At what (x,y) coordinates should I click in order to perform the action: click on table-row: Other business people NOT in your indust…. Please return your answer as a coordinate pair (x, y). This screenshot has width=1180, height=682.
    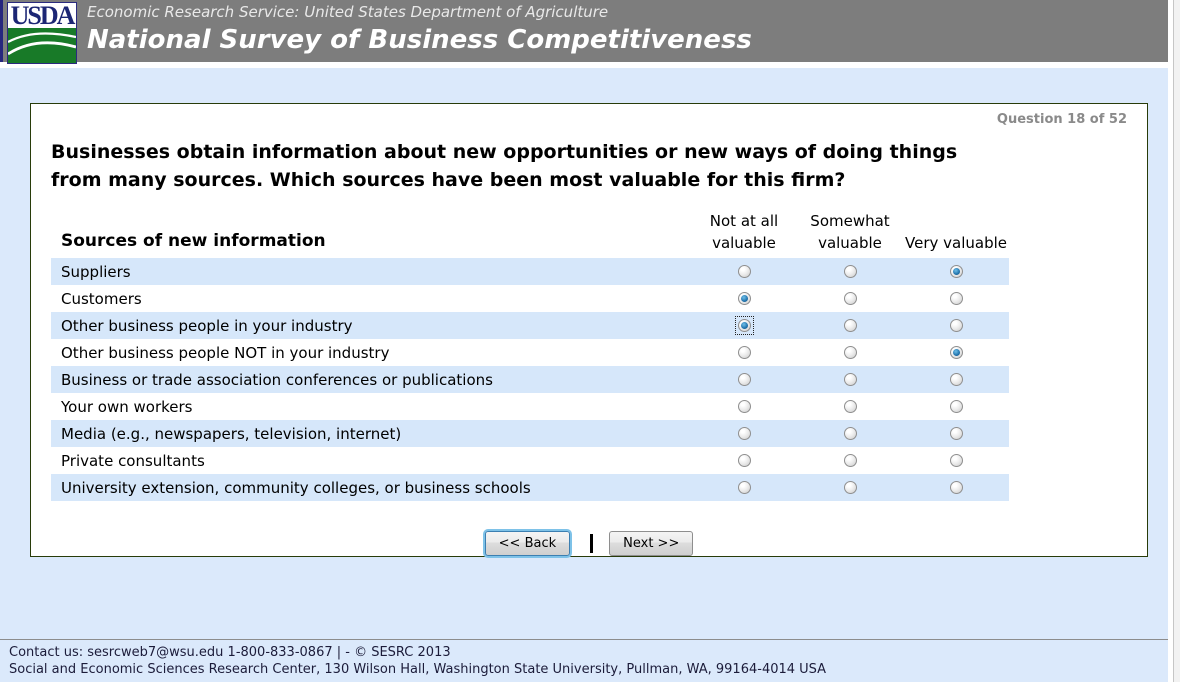
    Looking at the image, I should click on (530, 352).